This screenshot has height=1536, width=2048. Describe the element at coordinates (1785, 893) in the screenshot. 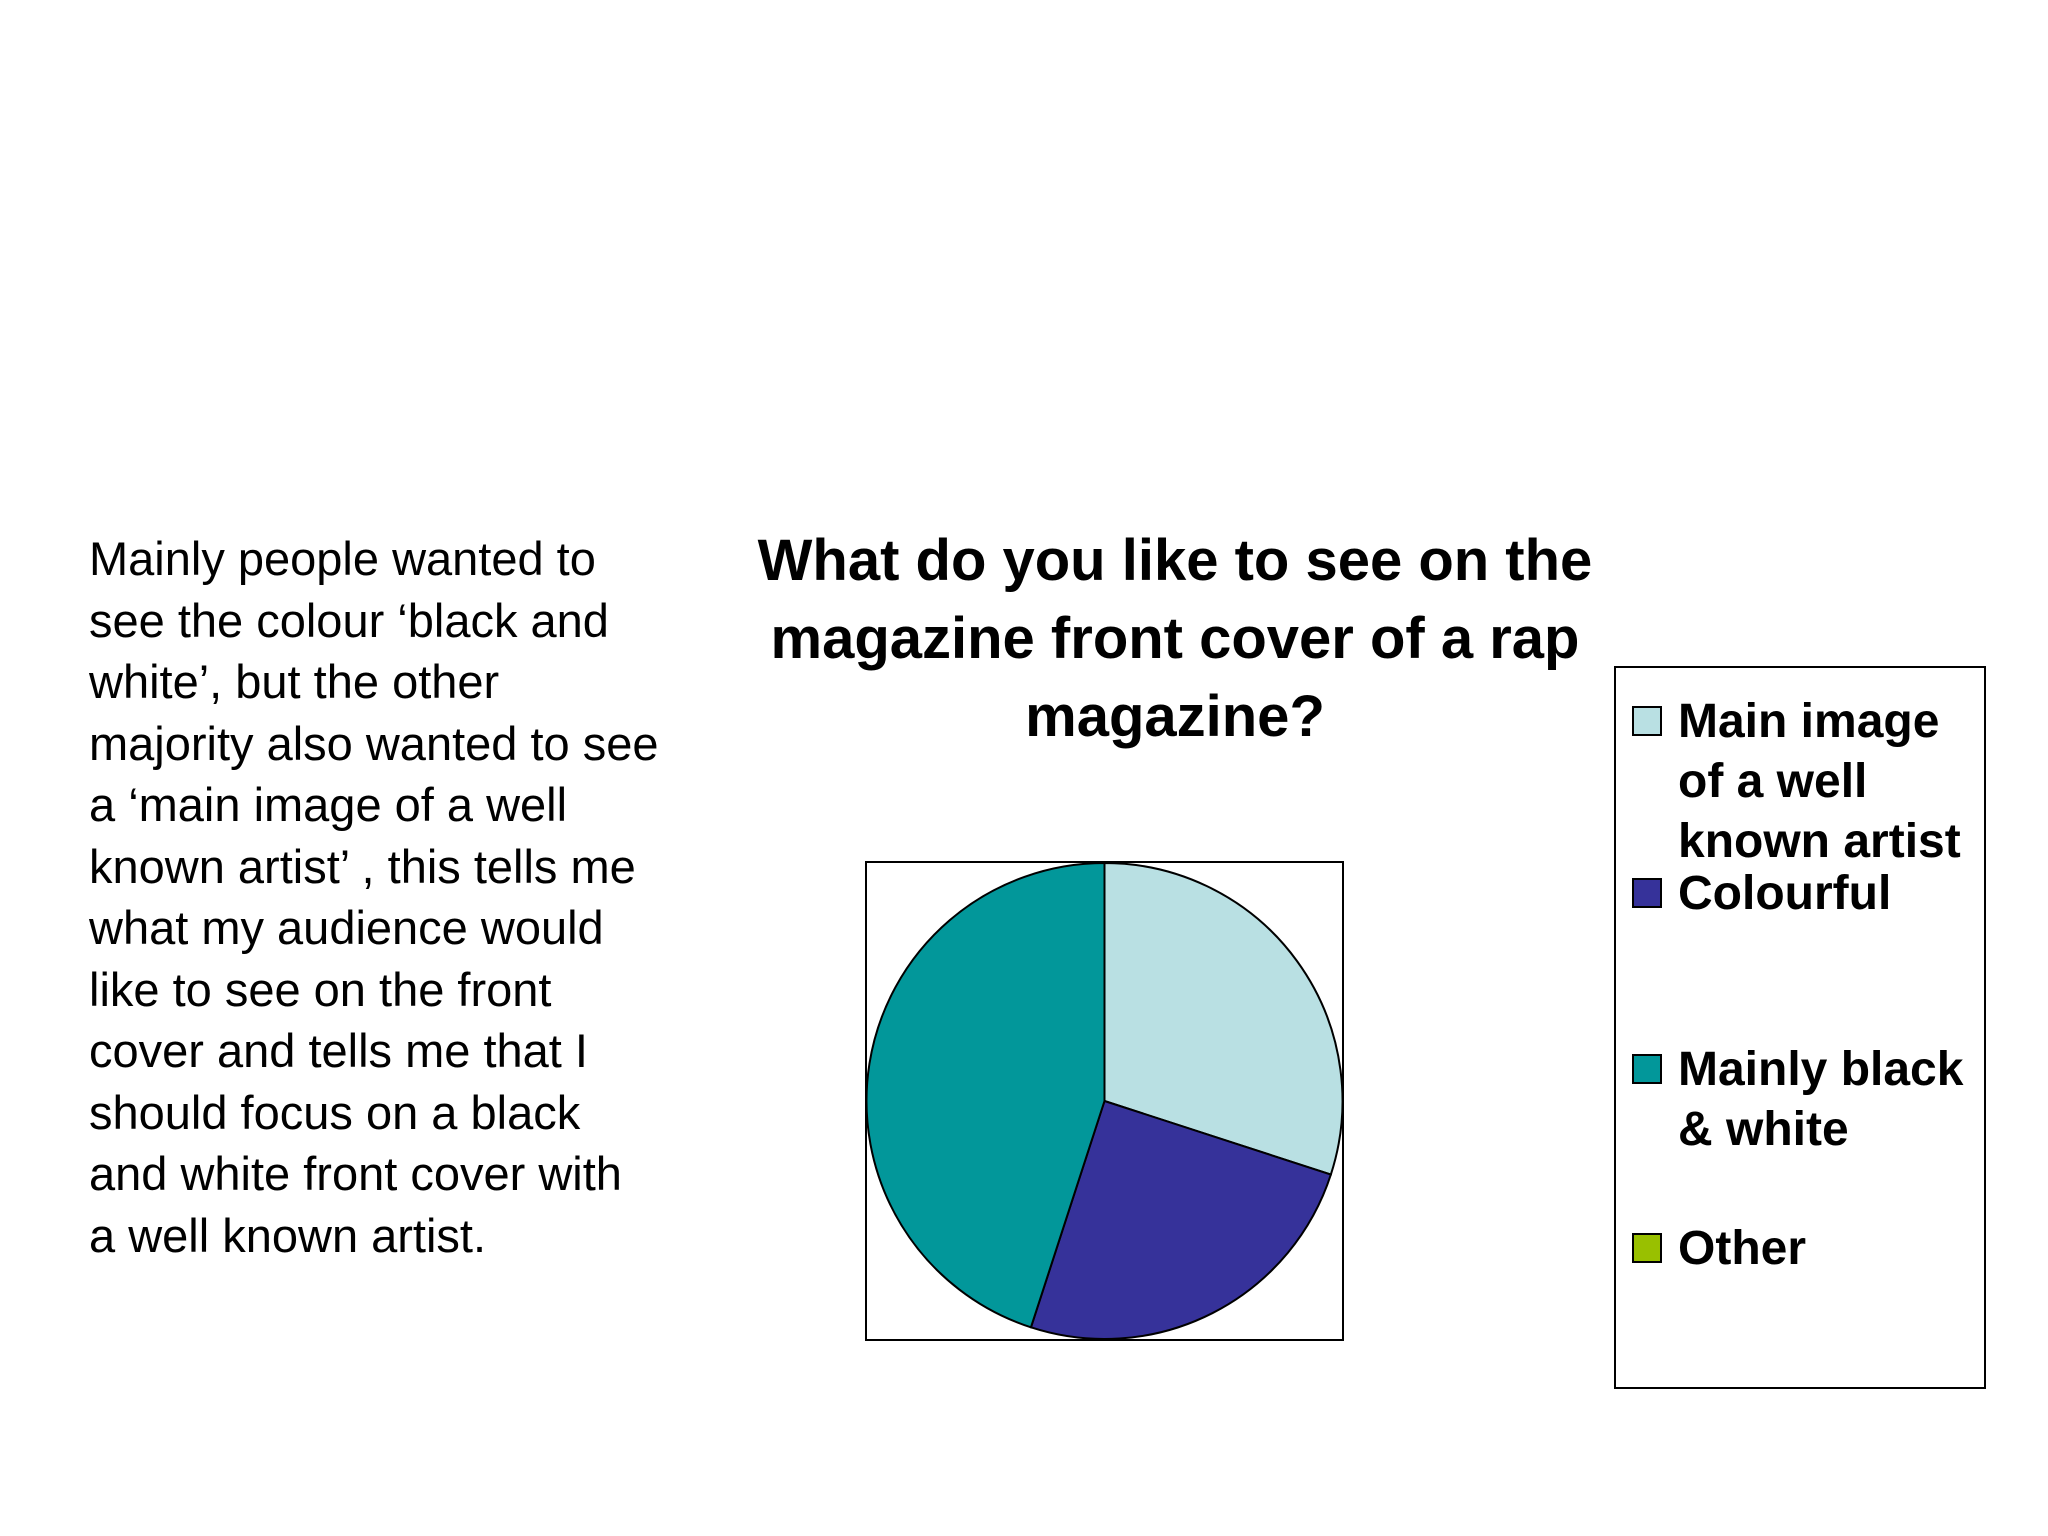

I see `legend-label: Colourful` at that location.